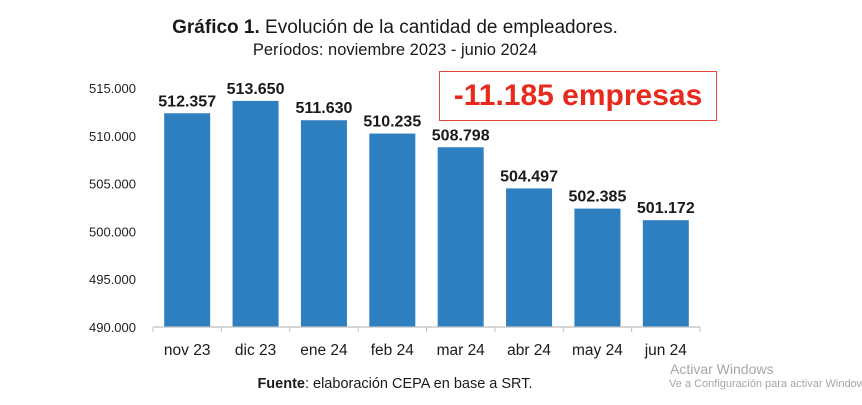 The image size is (862, 405). What do you see at coordinates (112, 279) in the screenshot?
I see `y-tick-label: 495.000` at bounding box center [112, 279].